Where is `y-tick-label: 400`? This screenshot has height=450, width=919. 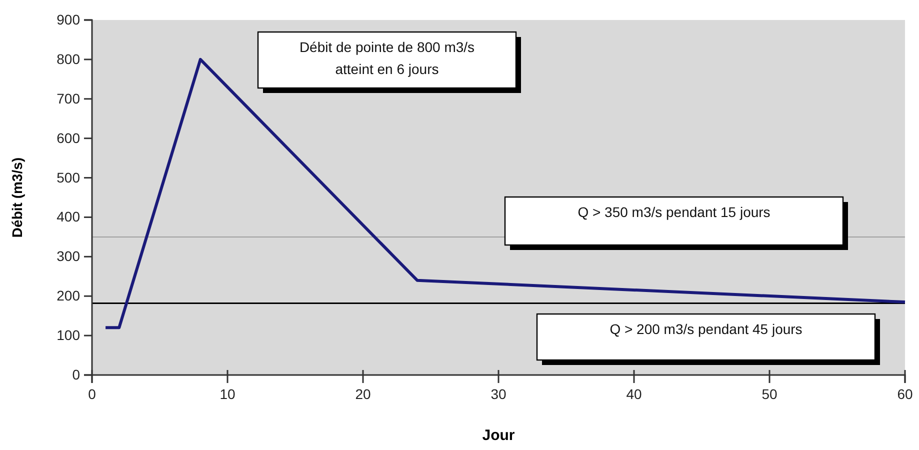
y-tick-label: 400 is located at coordinates (68, 216).